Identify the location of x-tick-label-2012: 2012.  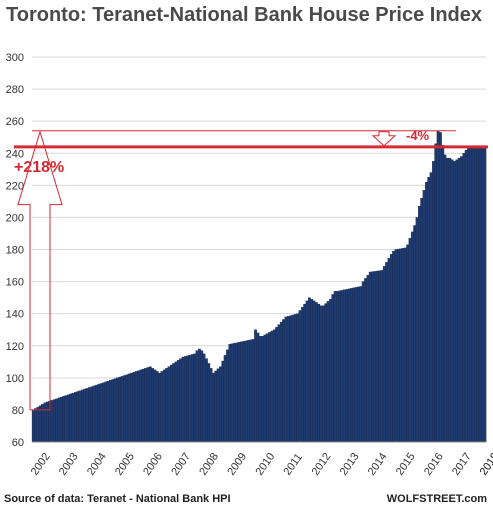
(322, 464).